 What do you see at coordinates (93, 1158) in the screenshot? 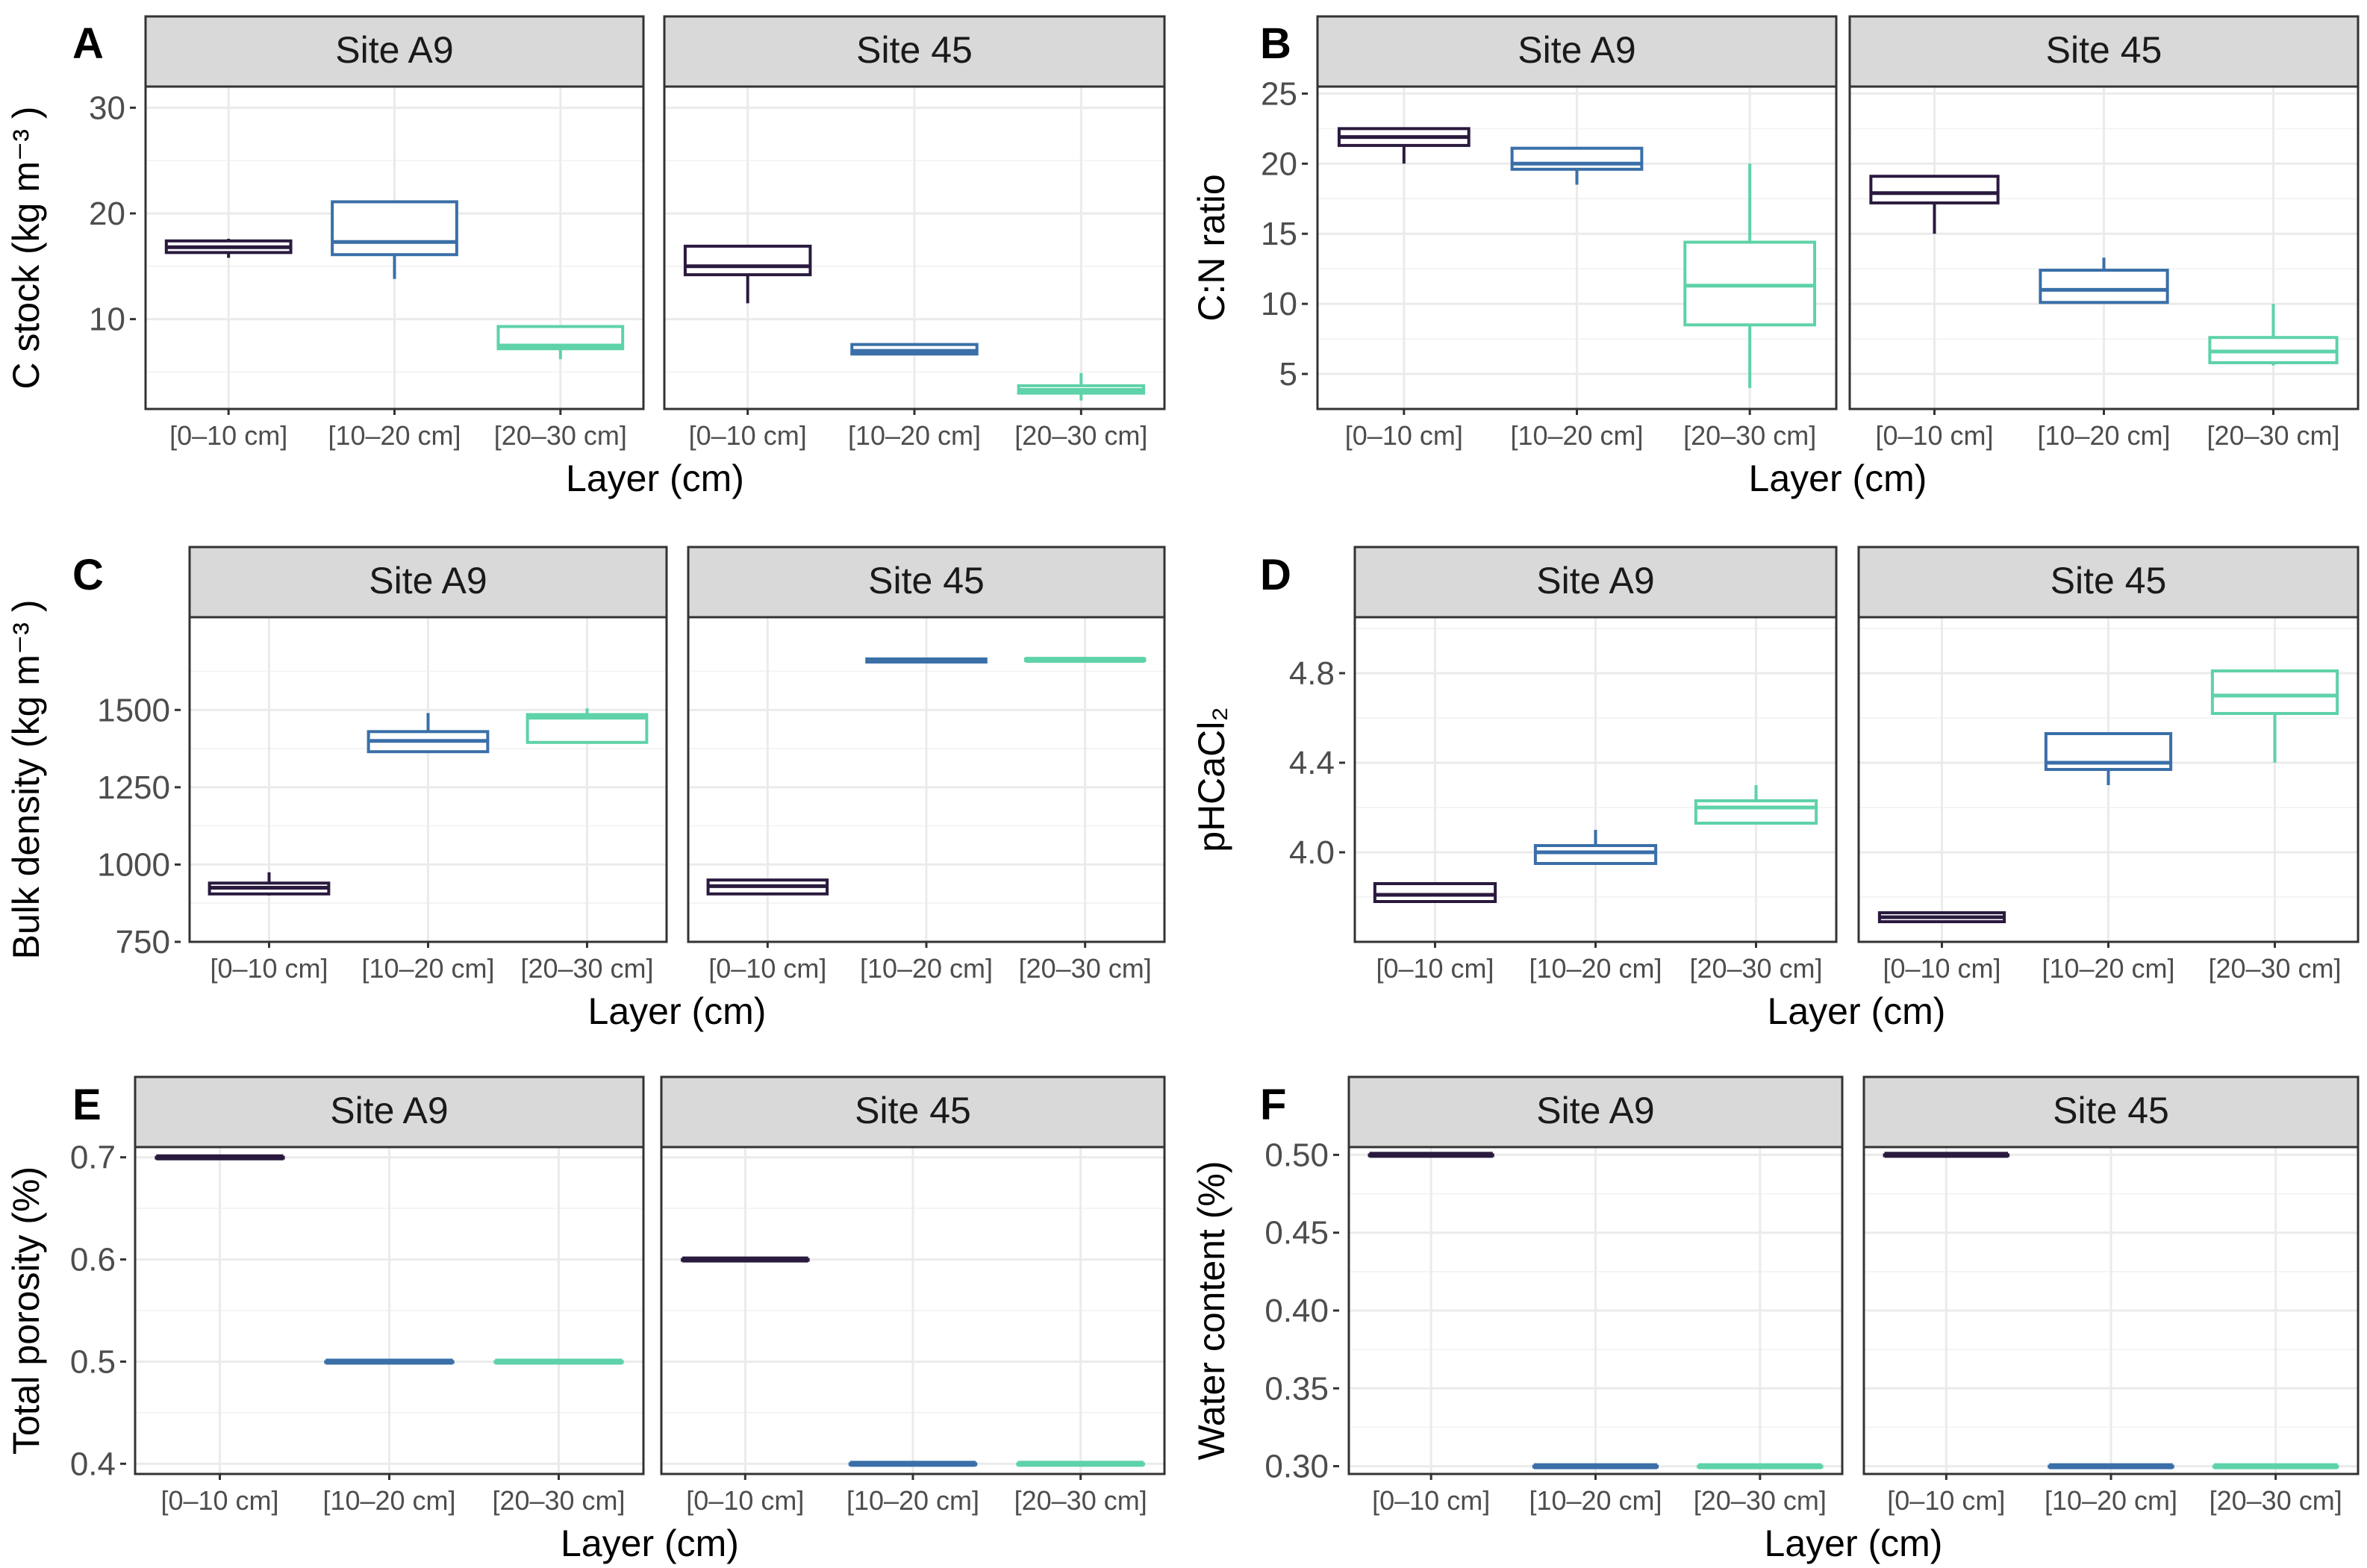
I see `y-tick-label: 0.7` at bounding box center [93, 1158].